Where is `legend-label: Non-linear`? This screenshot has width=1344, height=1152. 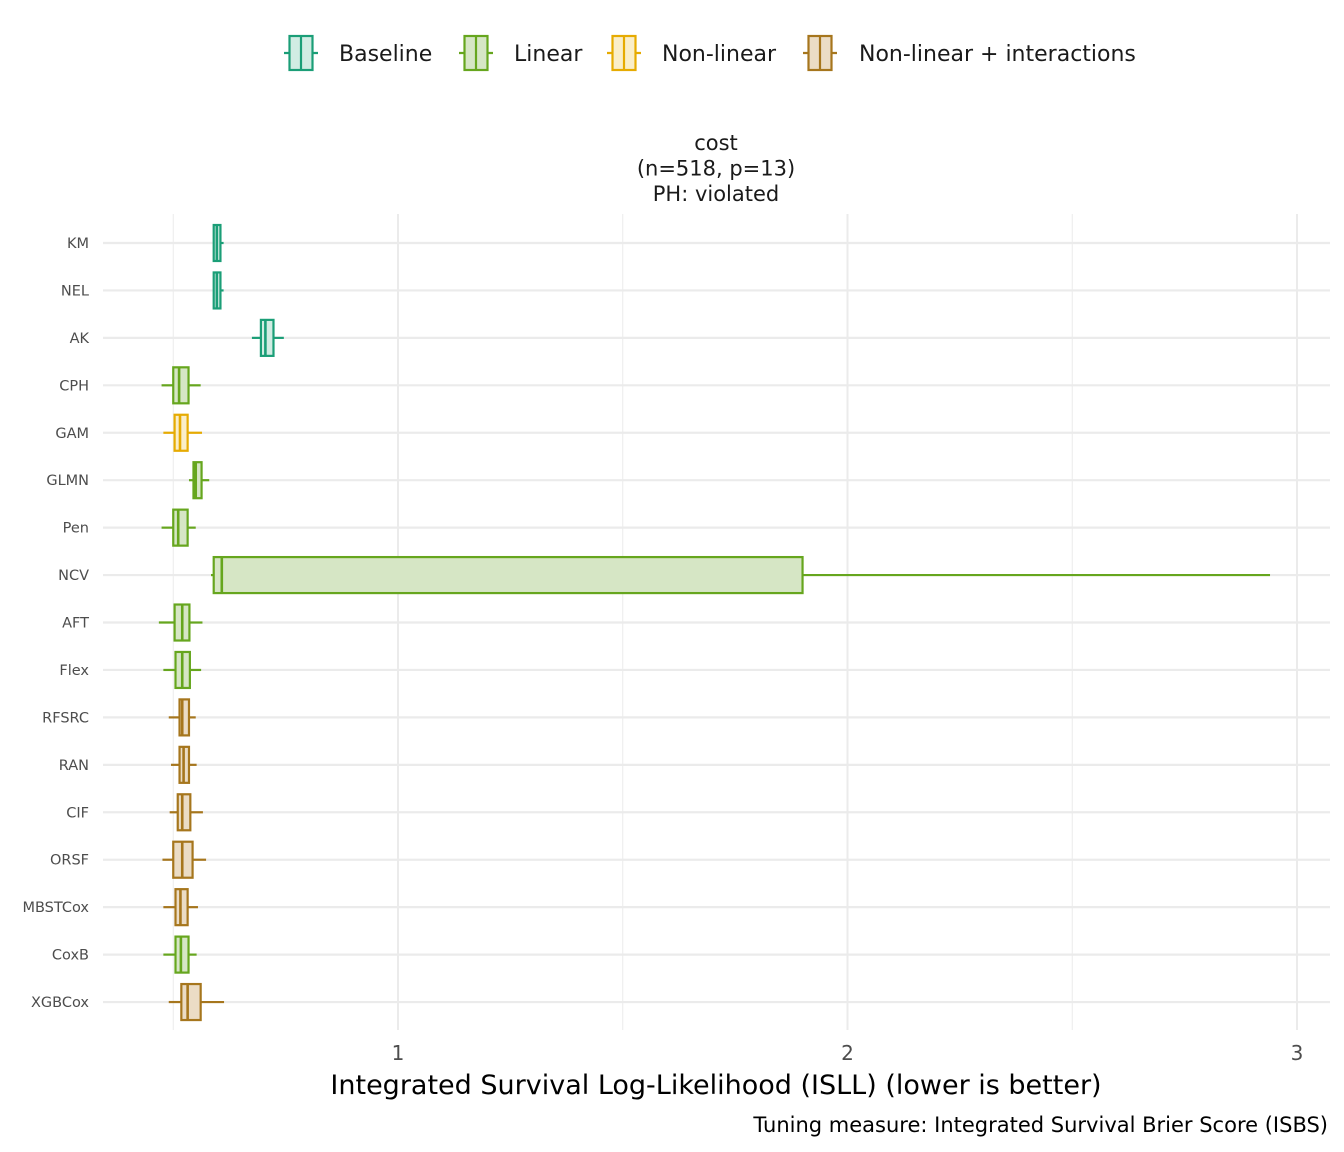
legend-label: Non-linear is located at coordinates (719, 54).